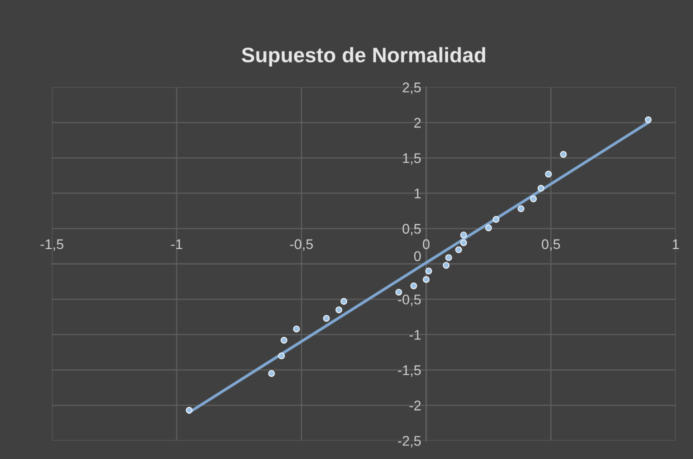 The height and width of the screenshot is (459, 693). Describe the element at coordinates (409, 371) in the screenshot. I see `y-tick-label: -1,5` at that location.